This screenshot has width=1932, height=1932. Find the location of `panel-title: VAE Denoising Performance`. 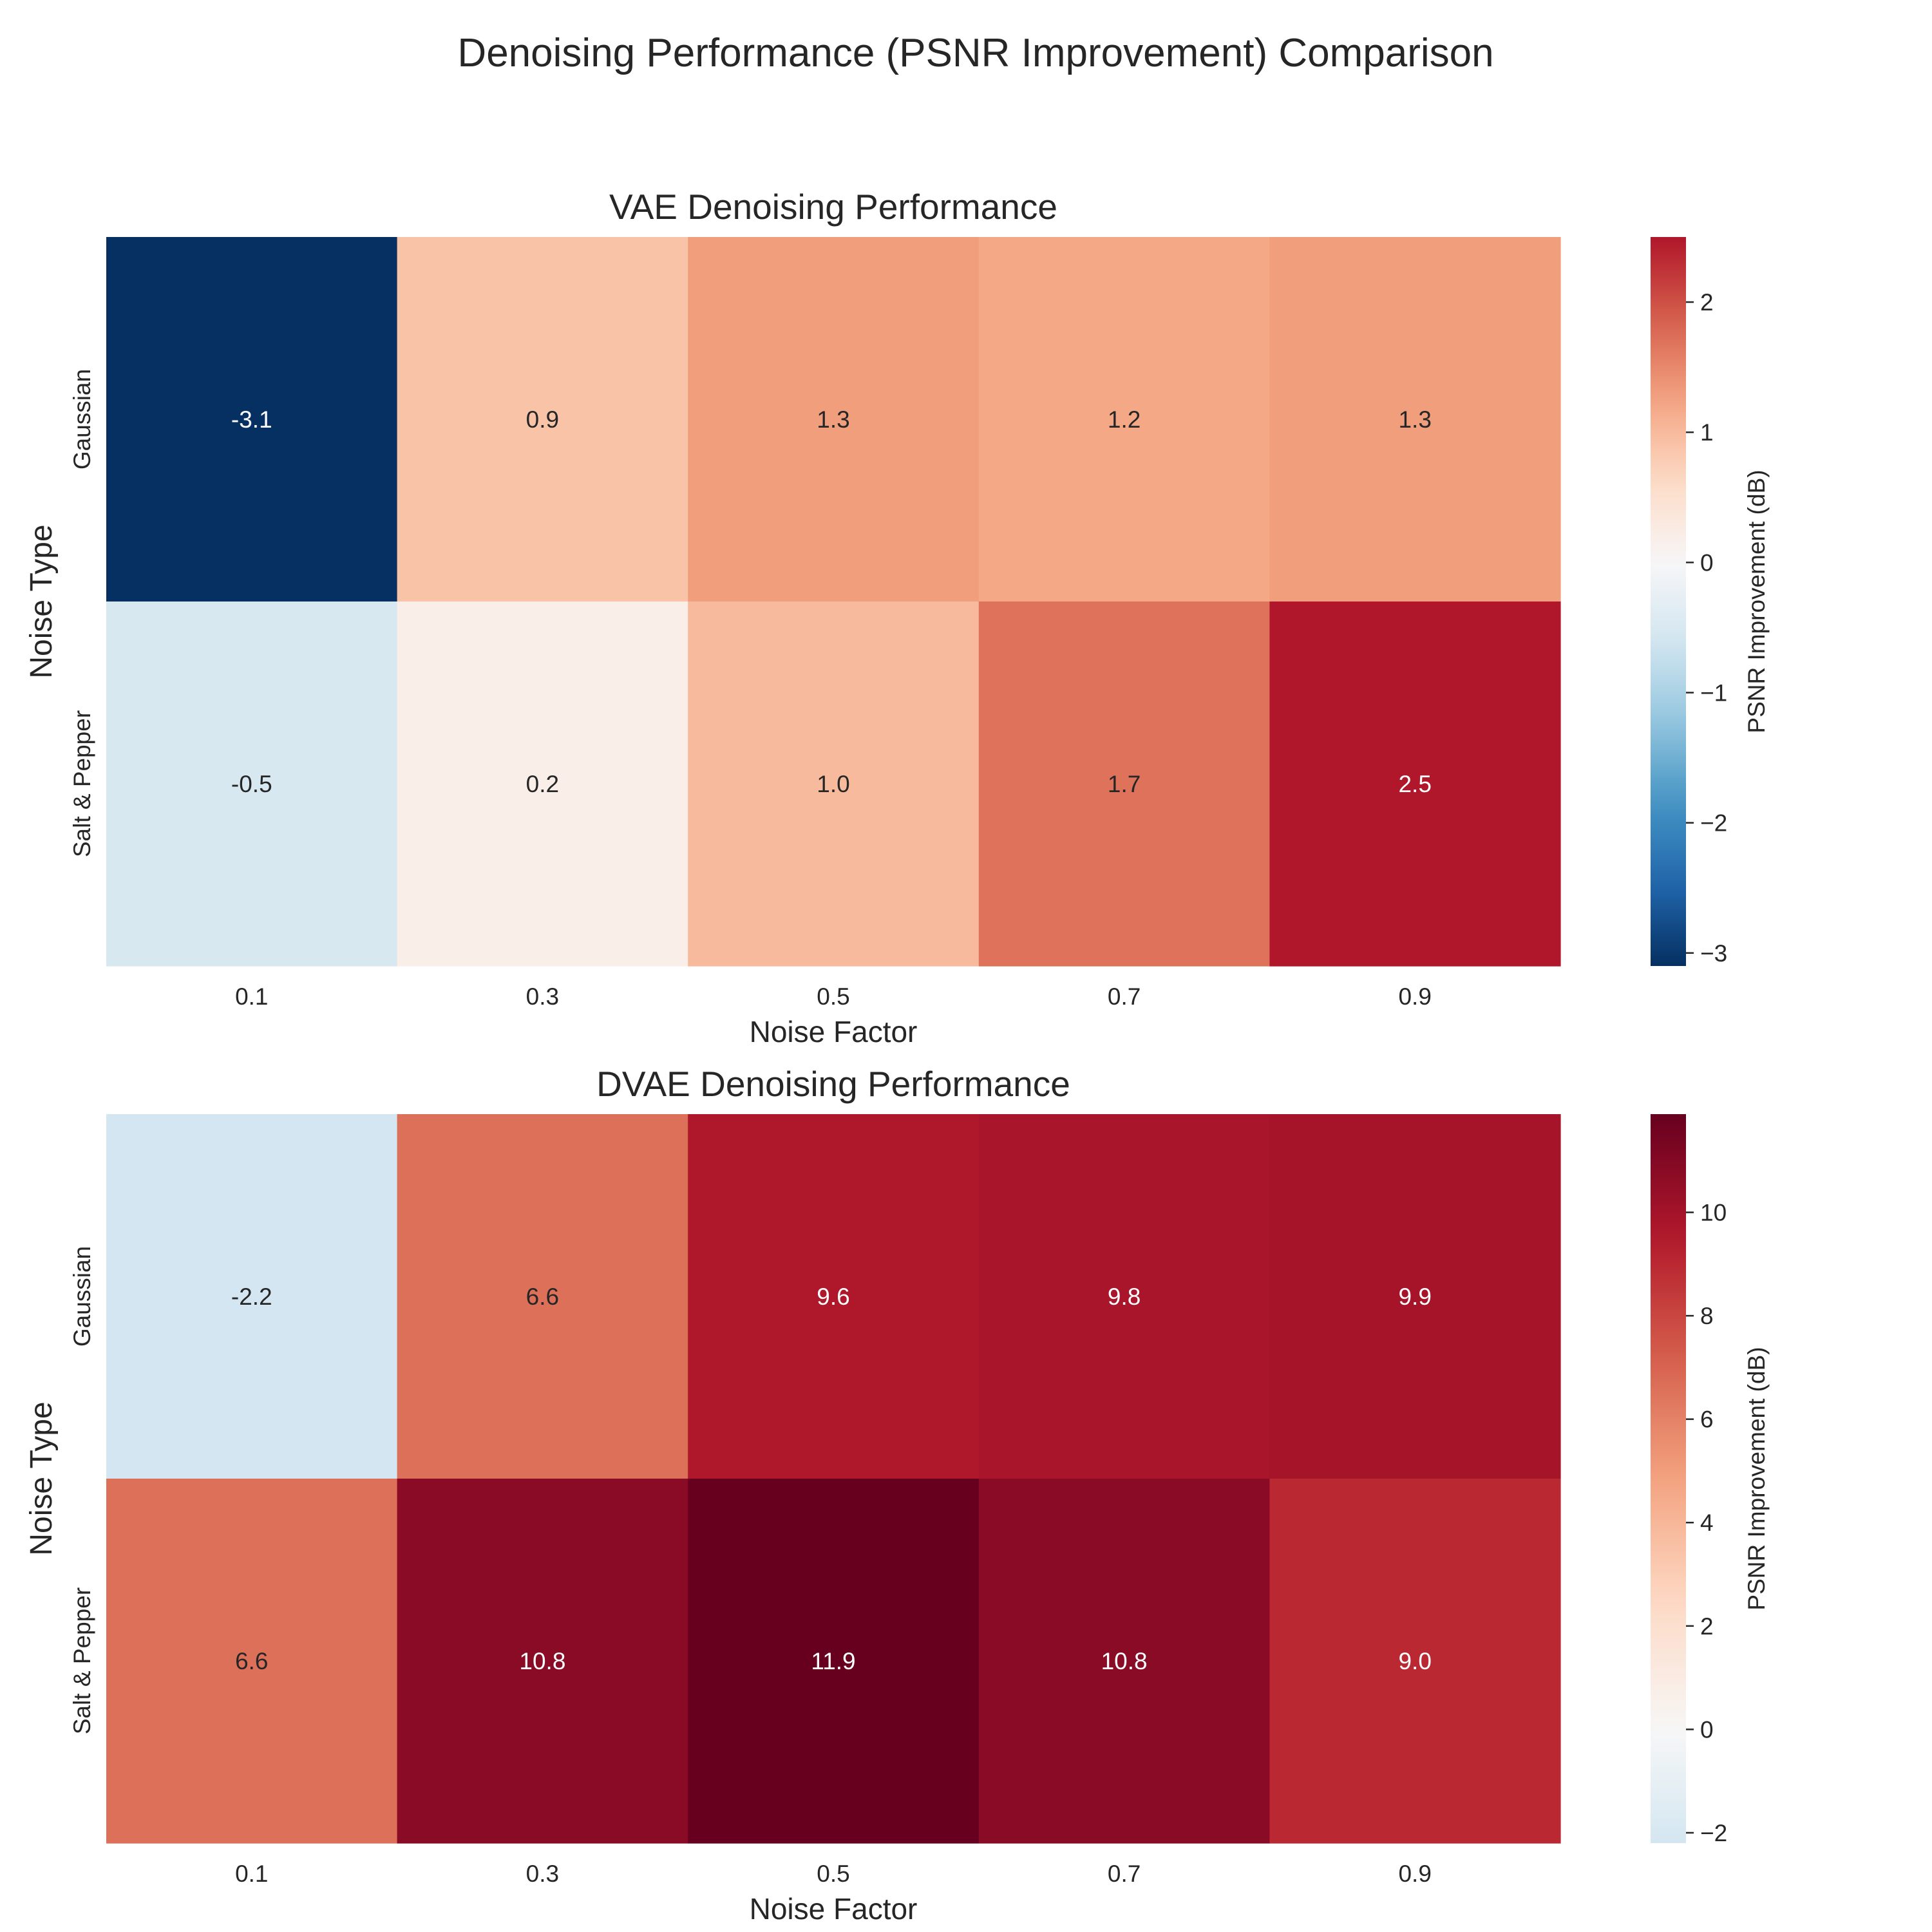

panel-title: VAE Denoising Performance is located at coordinates (833, 207).